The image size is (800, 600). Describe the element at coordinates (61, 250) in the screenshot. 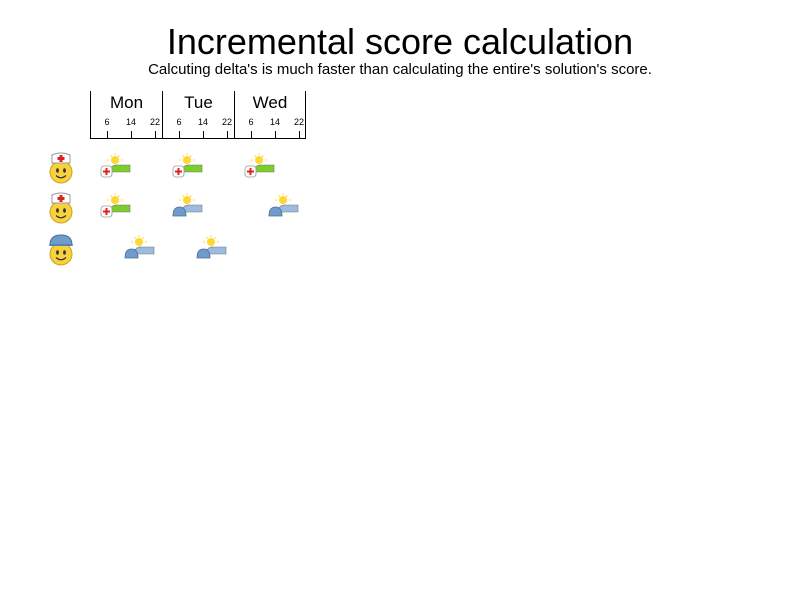

I see `worker-icon` at that location.